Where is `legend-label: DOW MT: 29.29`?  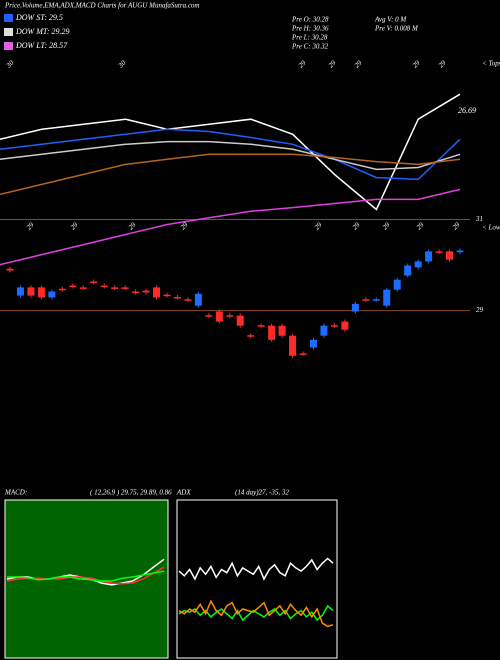
legend-label: DOW MT: 29.29 is located at coordinates (42, 31).